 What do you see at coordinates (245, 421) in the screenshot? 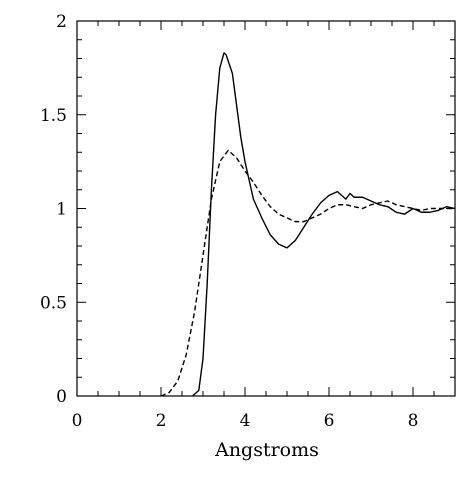
I see `x-tick-label: 4` at bounding box center [245, 421].